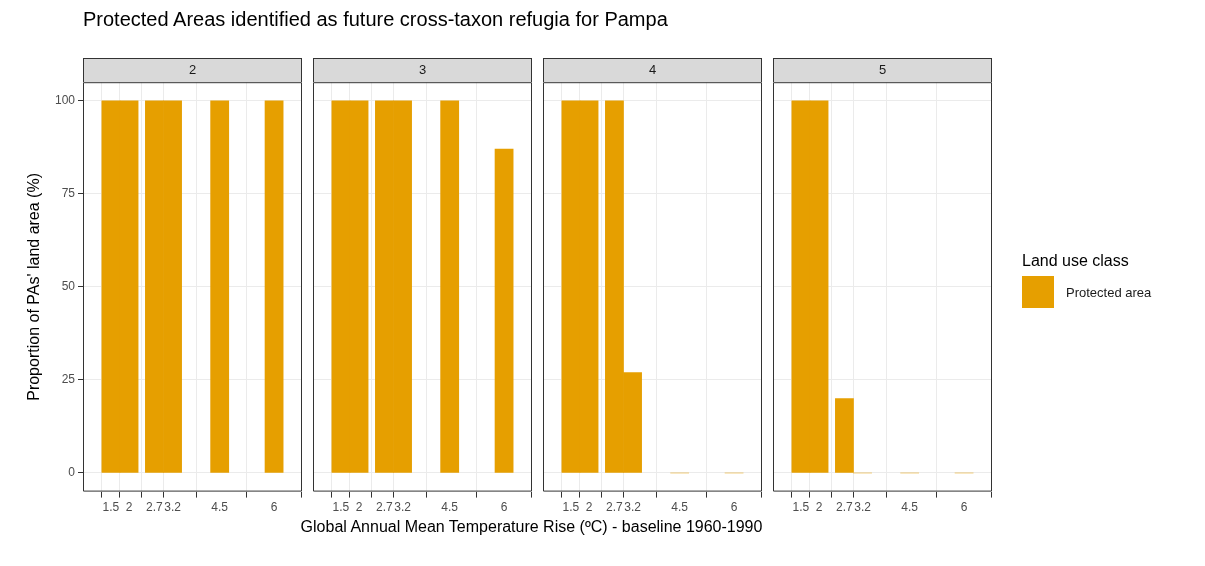 Image resolution: width=1205 pixels, height=566 pixels. Describe the element at coordinates (422, 70) in the screenshot. I see `chart-title: 3` at that location.